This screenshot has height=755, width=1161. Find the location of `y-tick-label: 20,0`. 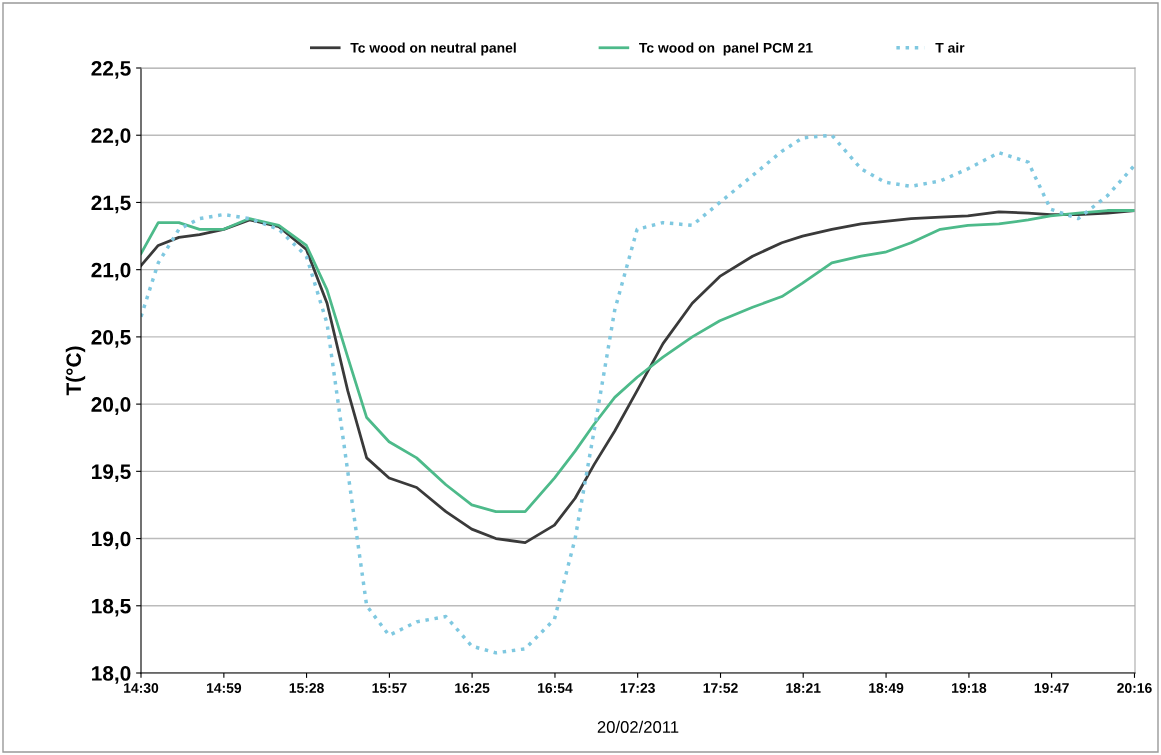

y-tick-label: 20,0 is located at coordinates (111, 406).